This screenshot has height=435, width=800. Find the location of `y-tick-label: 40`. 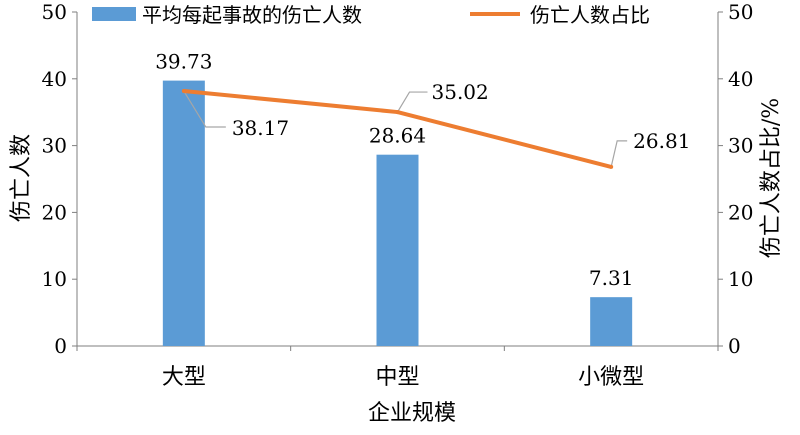

y-tick-label: 40 is located at coordinates (54, 79).